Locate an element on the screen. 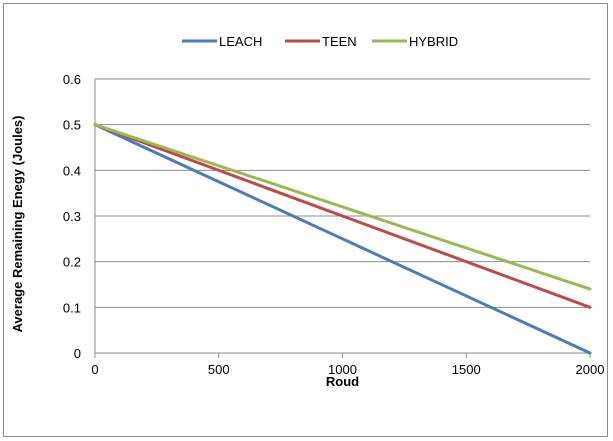 This screenshot has height=441, width=613. x-tick-label: 2000 is located at coordinates (590, 369).